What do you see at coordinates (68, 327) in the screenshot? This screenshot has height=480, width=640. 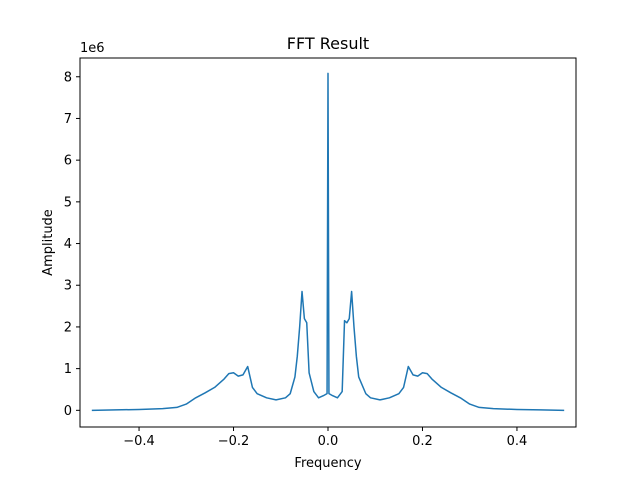 I see `y-tick-label: 2` at bounding box center [68, 327].